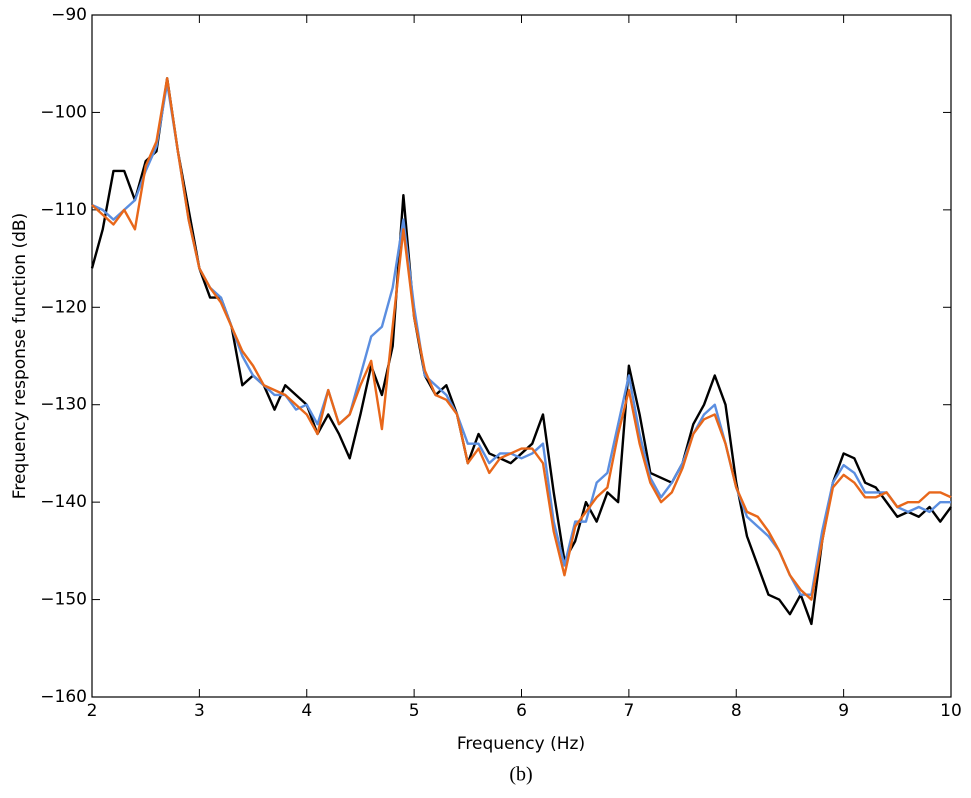  Describe the element at coordinates (199, 711) in the screenshot. I see `x-tick-label: 3` at that location.